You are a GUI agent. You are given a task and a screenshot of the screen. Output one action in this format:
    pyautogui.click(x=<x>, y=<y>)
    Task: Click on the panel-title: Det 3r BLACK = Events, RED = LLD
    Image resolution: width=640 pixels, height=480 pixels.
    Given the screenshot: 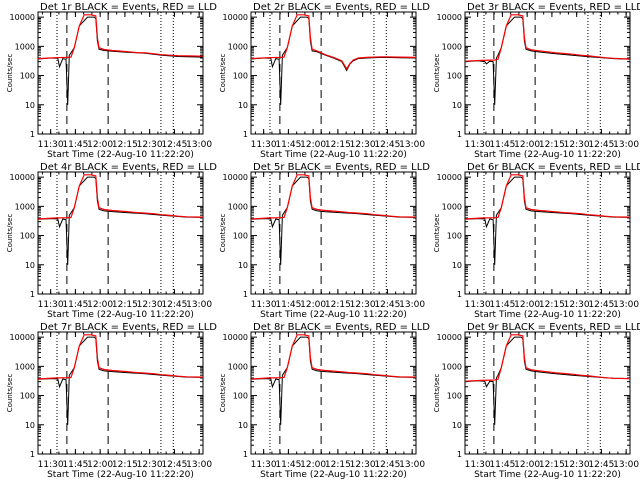 What is the action you would take?
    pyautogui.click(x=553, y=7)
    